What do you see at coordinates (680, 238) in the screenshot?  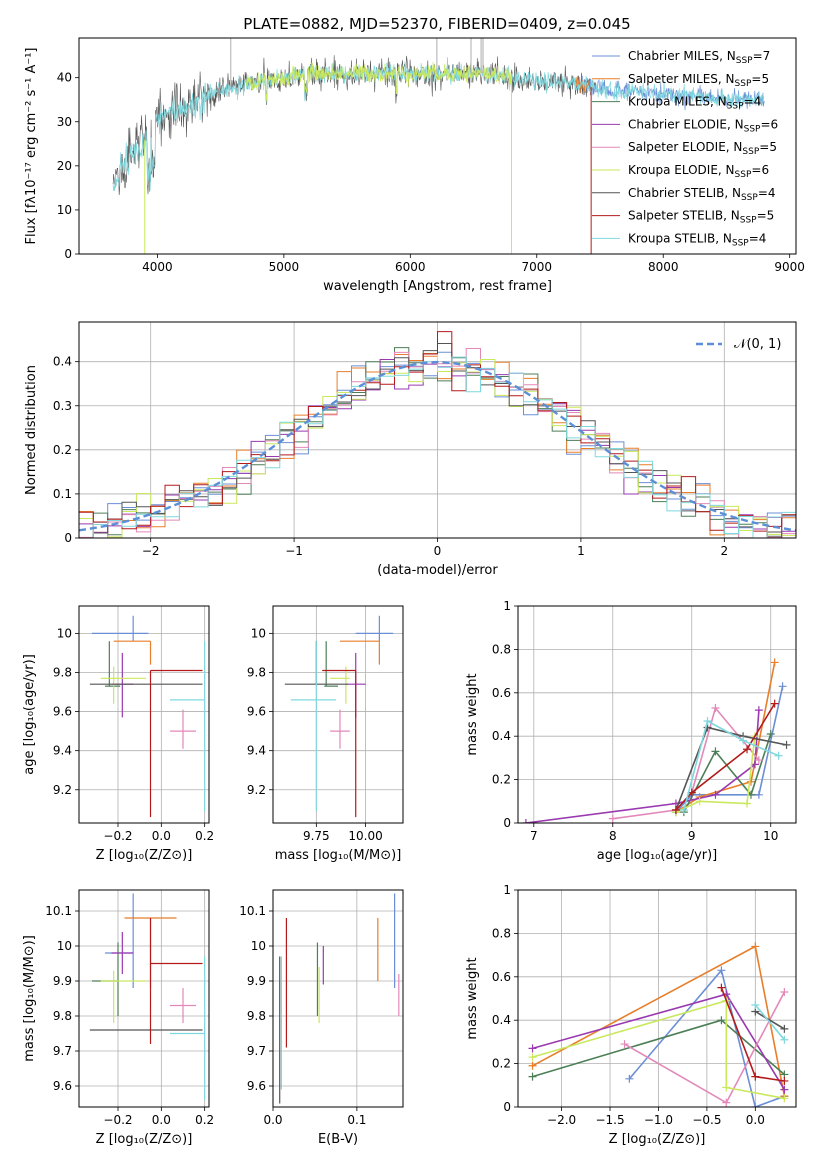 I see `legend-label: Kroupa STELIB, N` at bounding box center [680, 238].